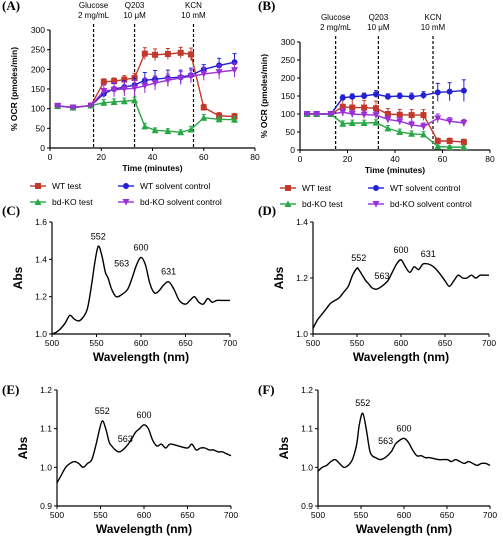  Describe the element at coordinates (322, 204) in the screenshot. I see `legend-label: bd-KO test` at that location.